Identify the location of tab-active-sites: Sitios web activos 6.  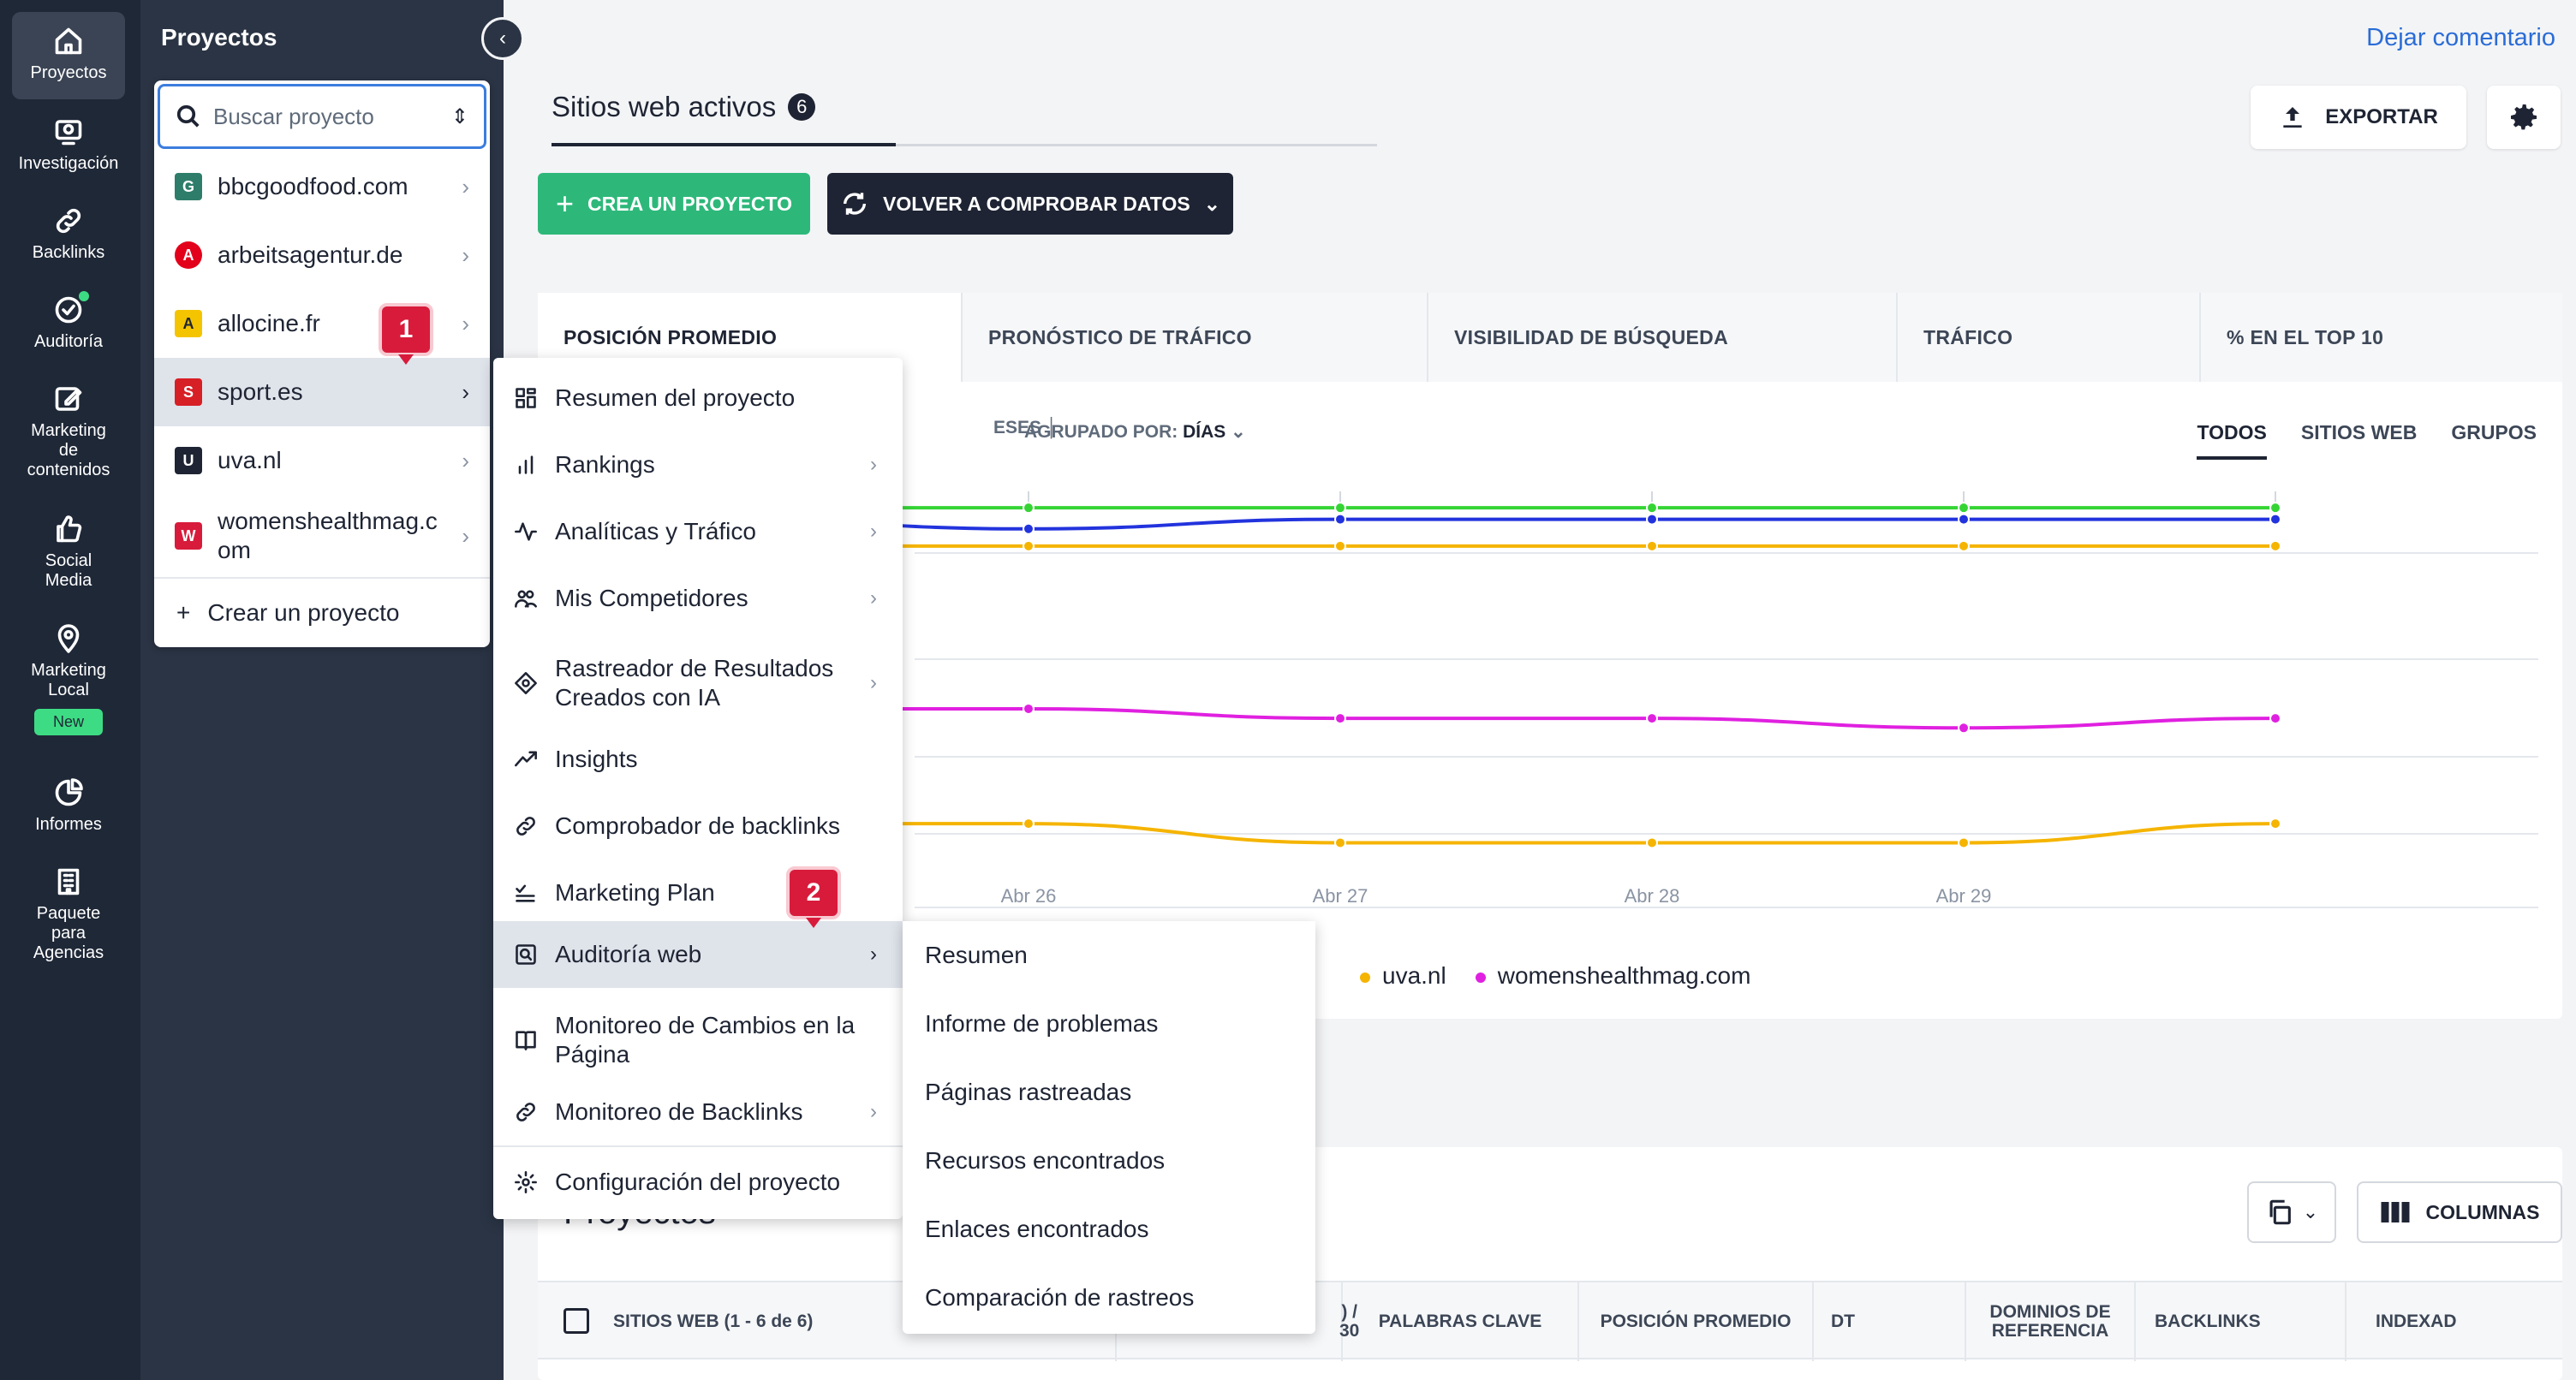
(684, 107).